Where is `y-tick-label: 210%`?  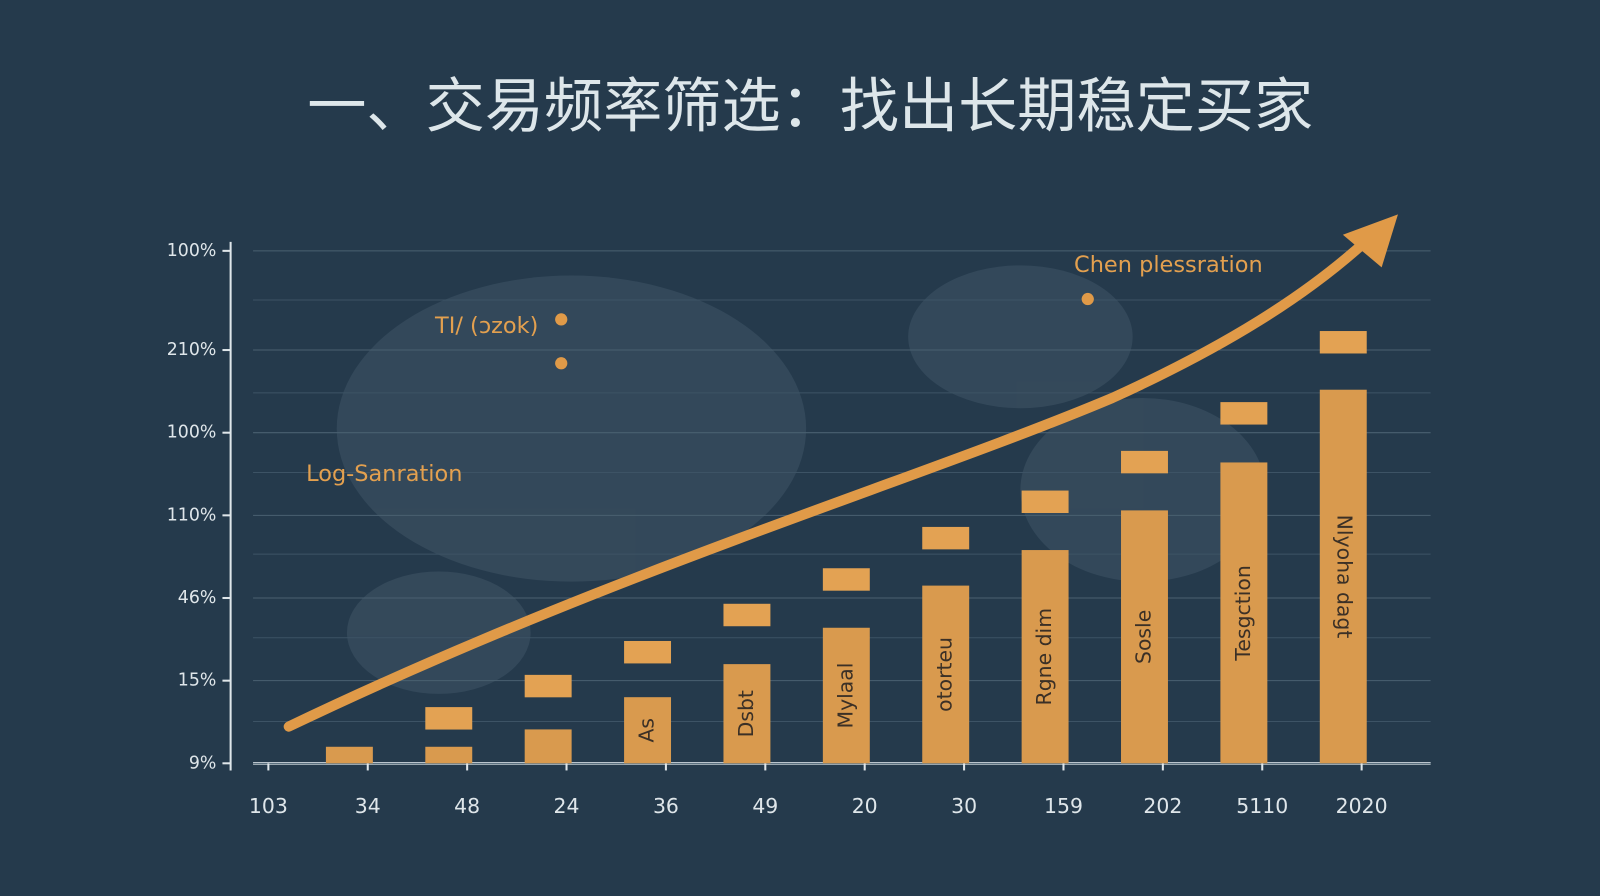
y-tick-label: 210% is located at coordinates (192, 350).